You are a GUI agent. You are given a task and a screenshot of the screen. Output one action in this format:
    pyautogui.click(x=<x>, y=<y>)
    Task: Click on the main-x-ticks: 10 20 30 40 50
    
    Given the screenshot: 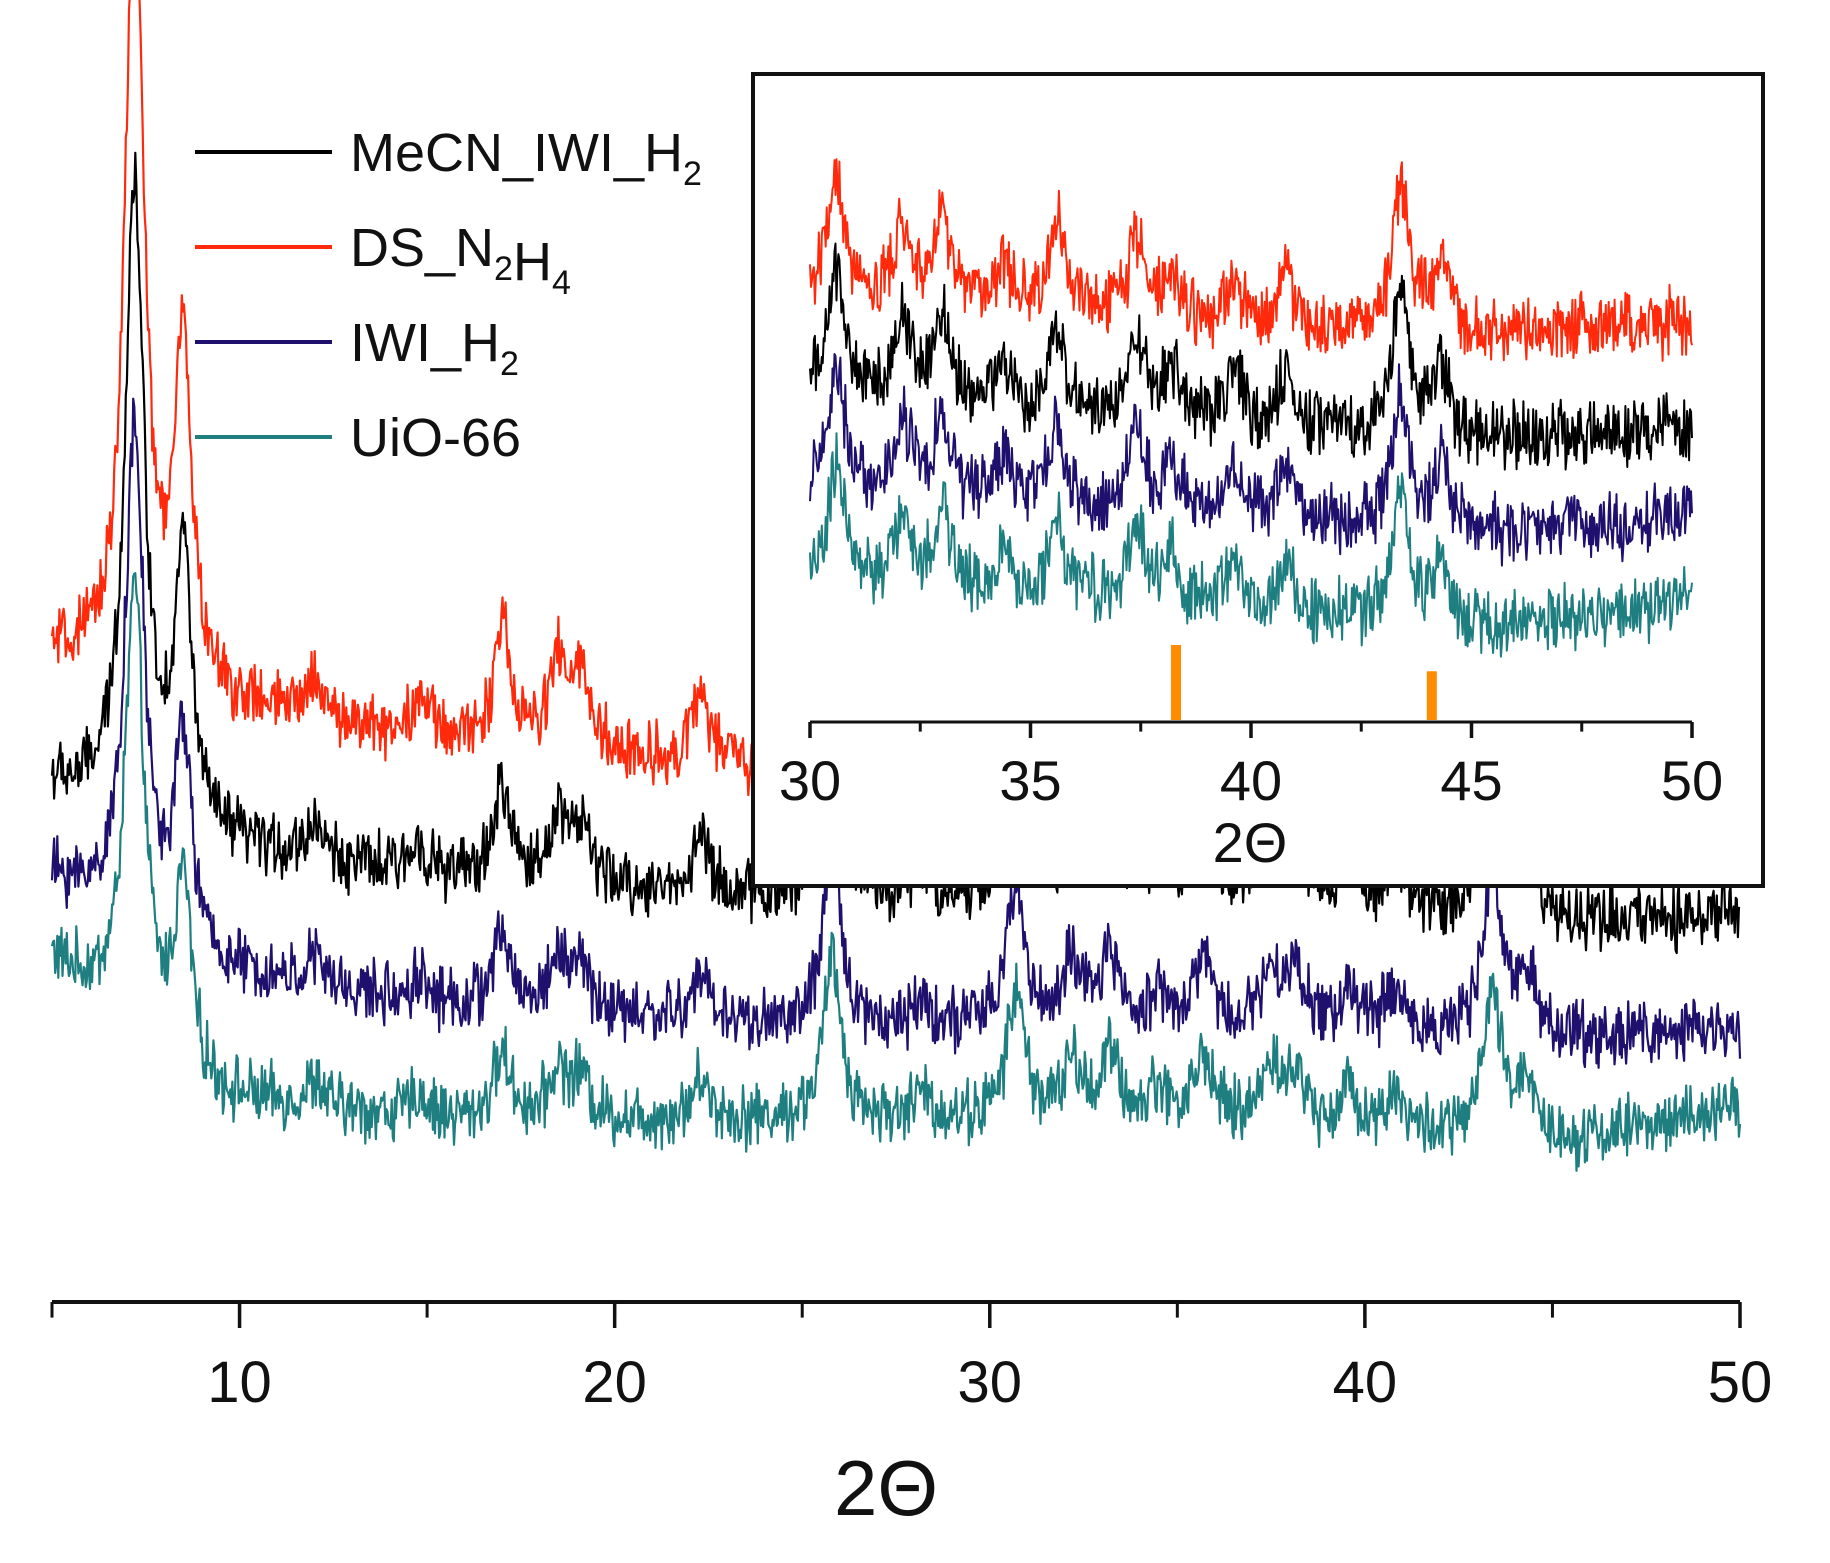 What is the action you would take?
    pyautogui.click(x=911, y=1358)
    